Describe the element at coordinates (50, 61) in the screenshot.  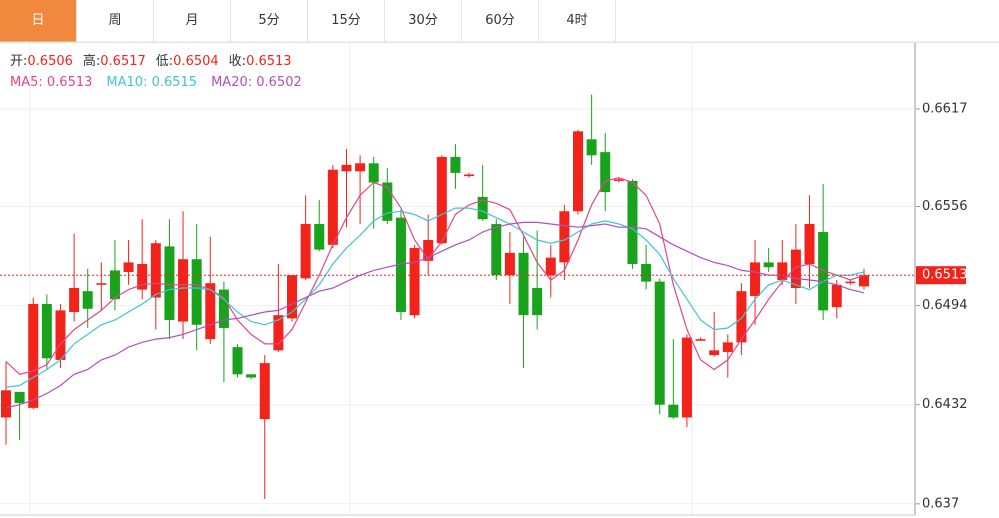
I see `ohlc-value: 0.6506` at that location.